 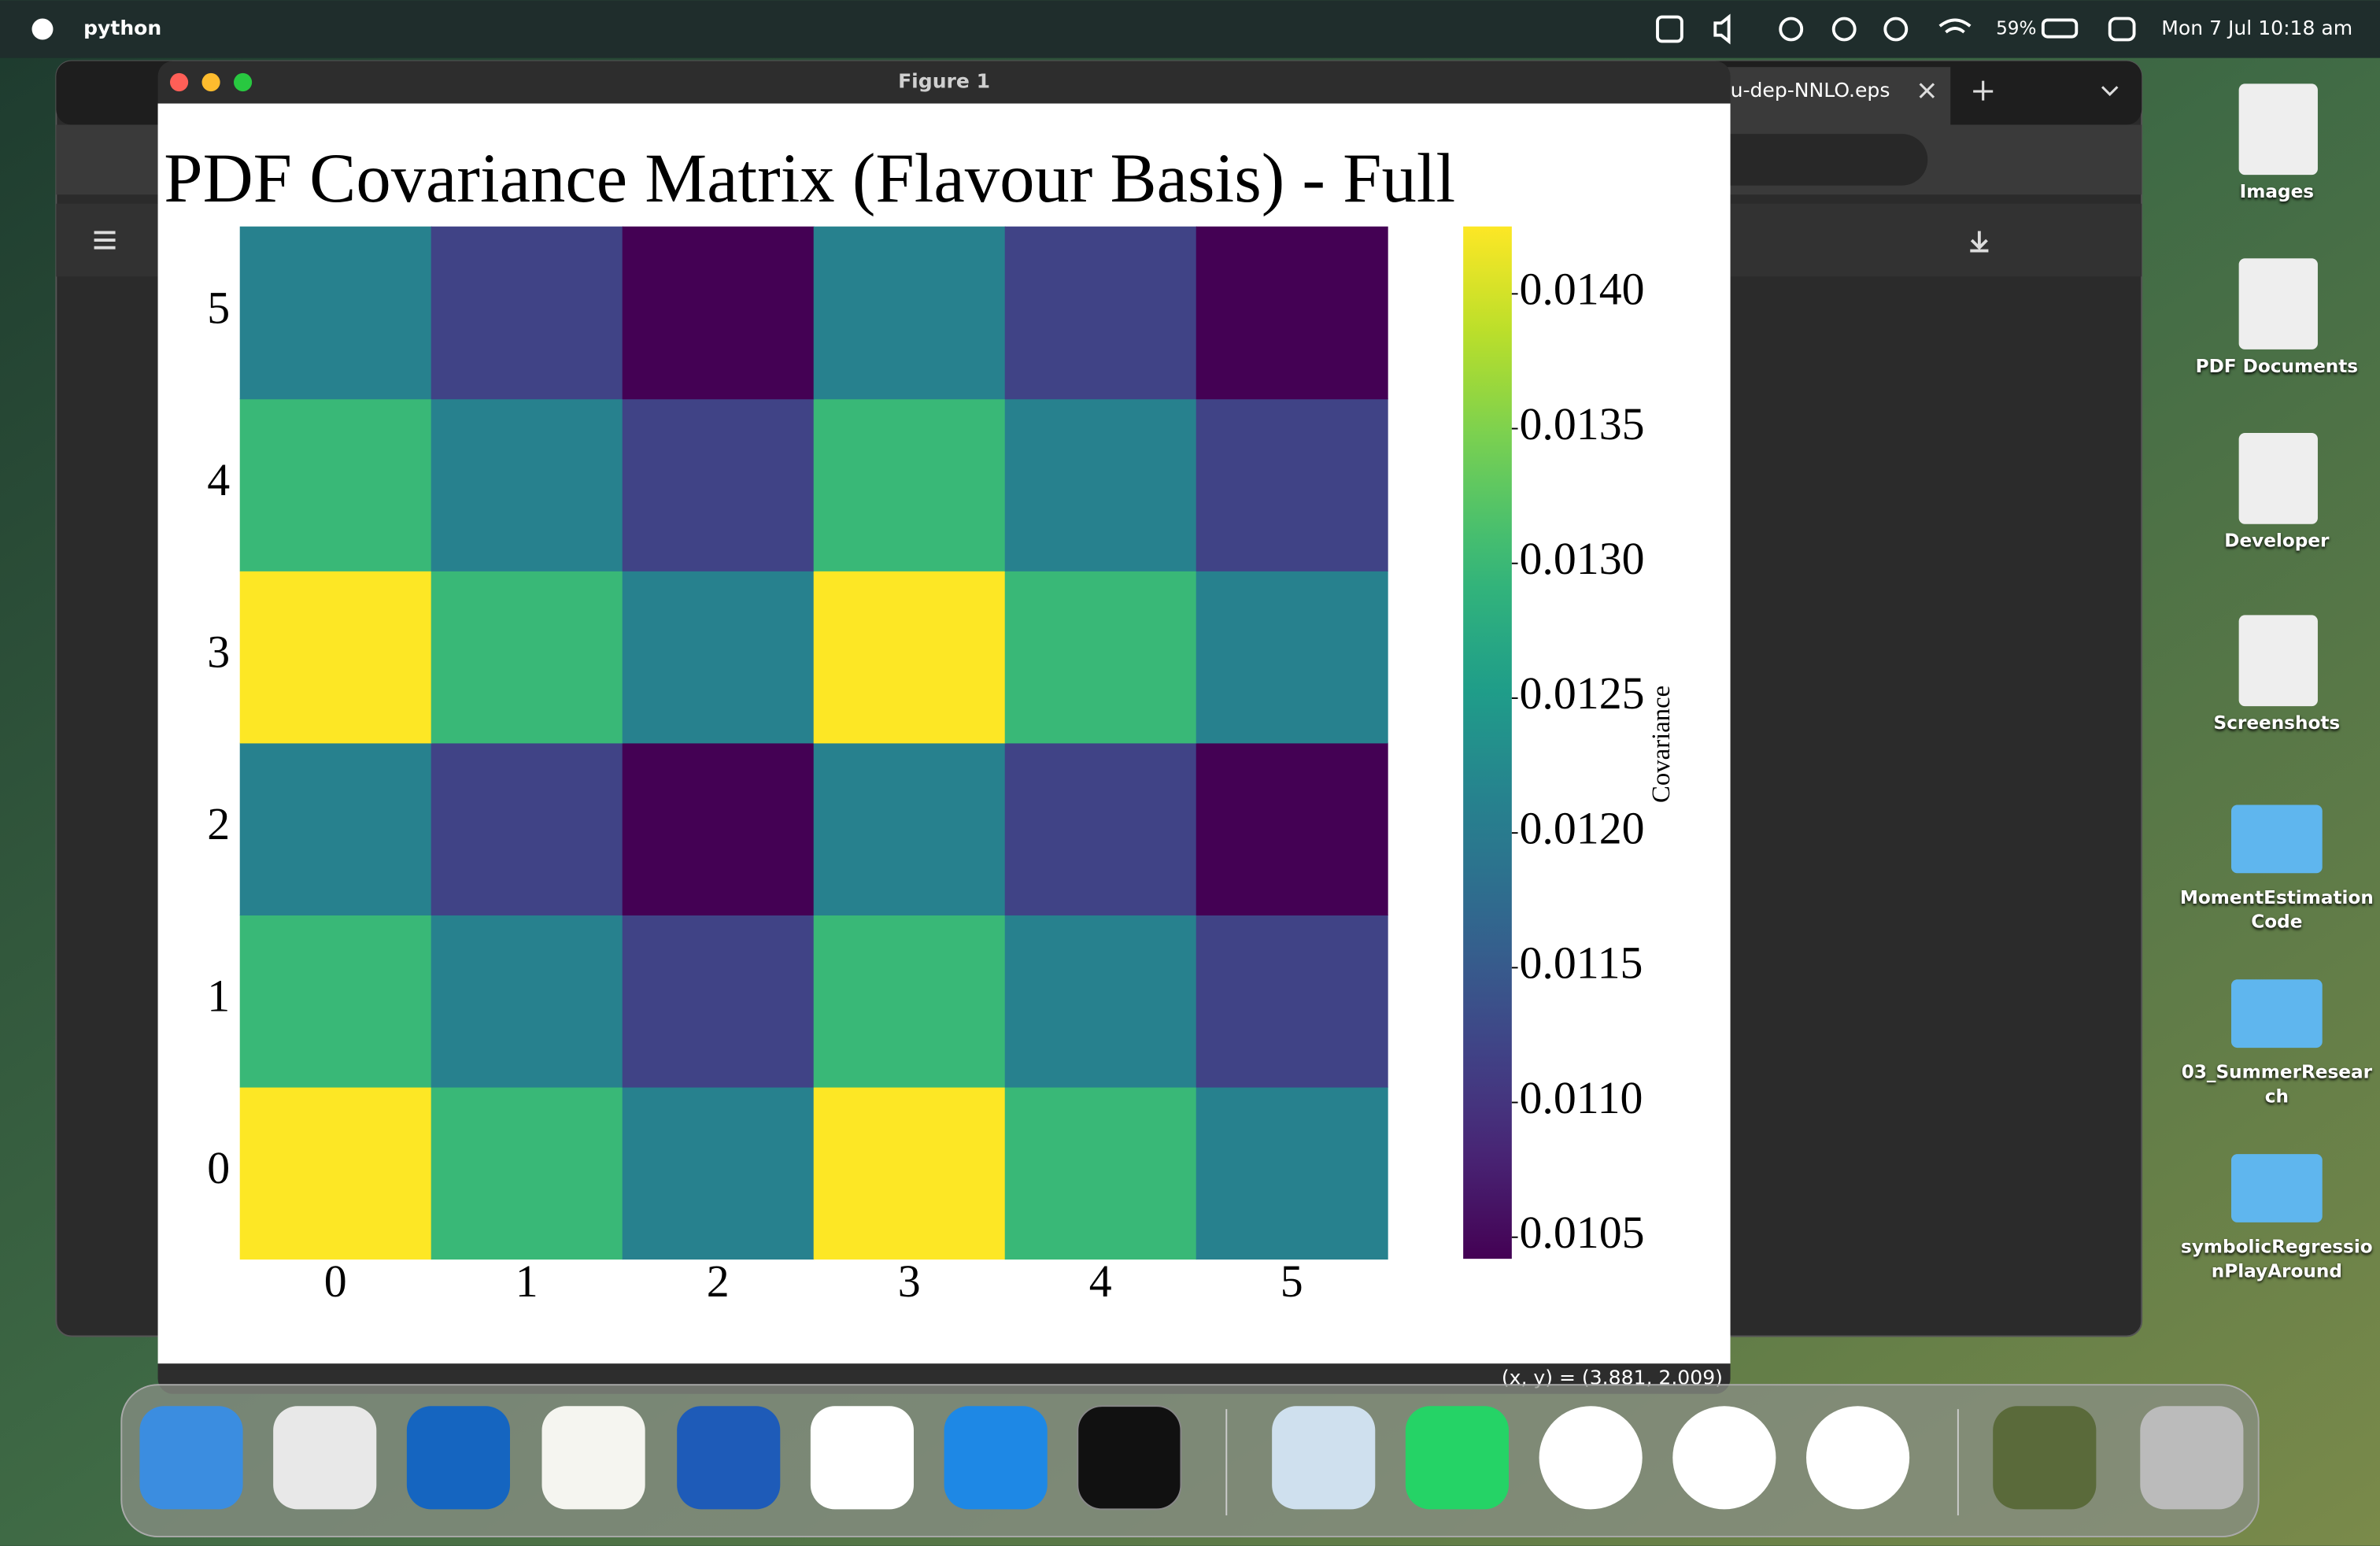 What do you see at coordinates (2277, 723) in the screenshot?
I see `desktop-icon-text: Screenshots` at bounding box center [2277, 723].